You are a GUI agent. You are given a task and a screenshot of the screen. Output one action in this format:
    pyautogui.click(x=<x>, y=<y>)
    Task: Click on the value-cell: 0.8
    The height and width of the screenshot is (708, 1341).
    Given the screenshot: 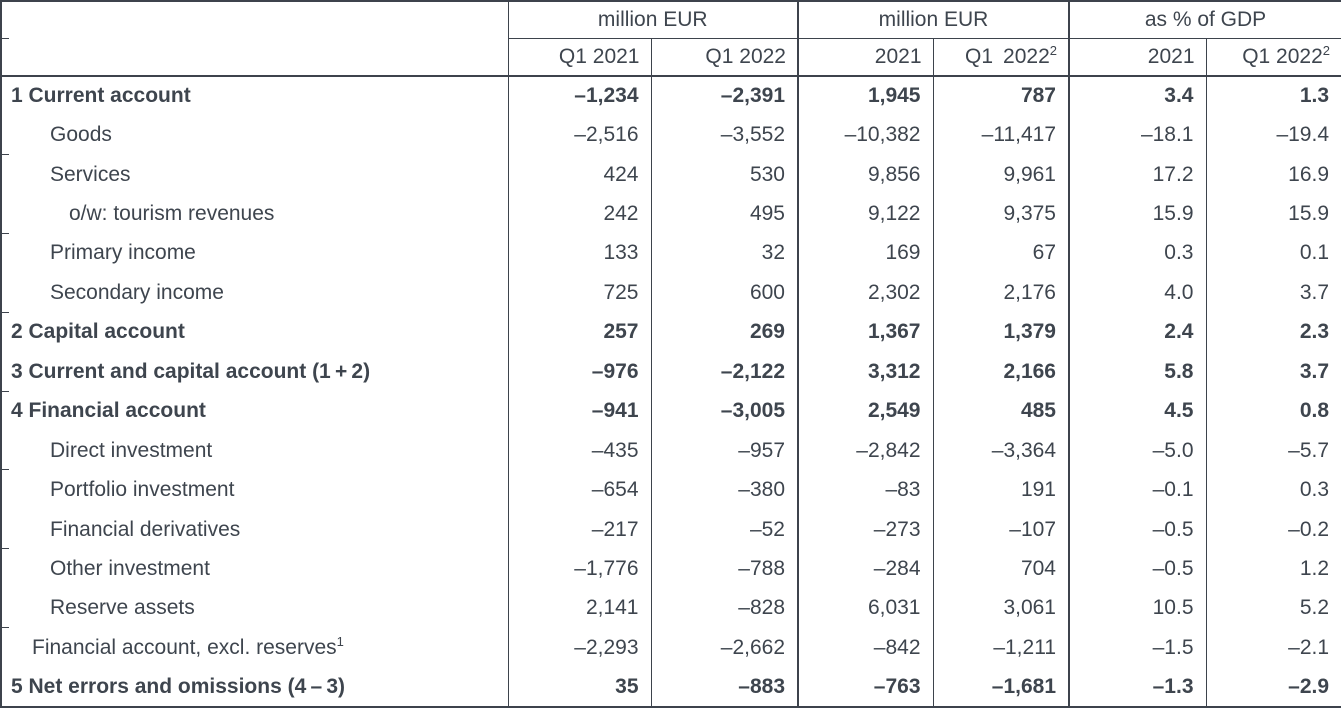 What is the action you would take?
    pyautogui.click(x=1273, y=411)
    